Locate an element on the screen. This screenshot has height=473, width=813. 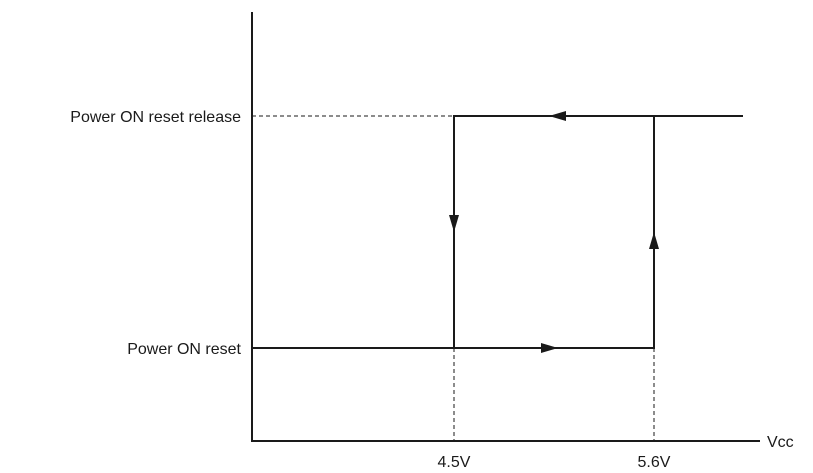
arrow-up-icon is located at coordinates (654, 240).